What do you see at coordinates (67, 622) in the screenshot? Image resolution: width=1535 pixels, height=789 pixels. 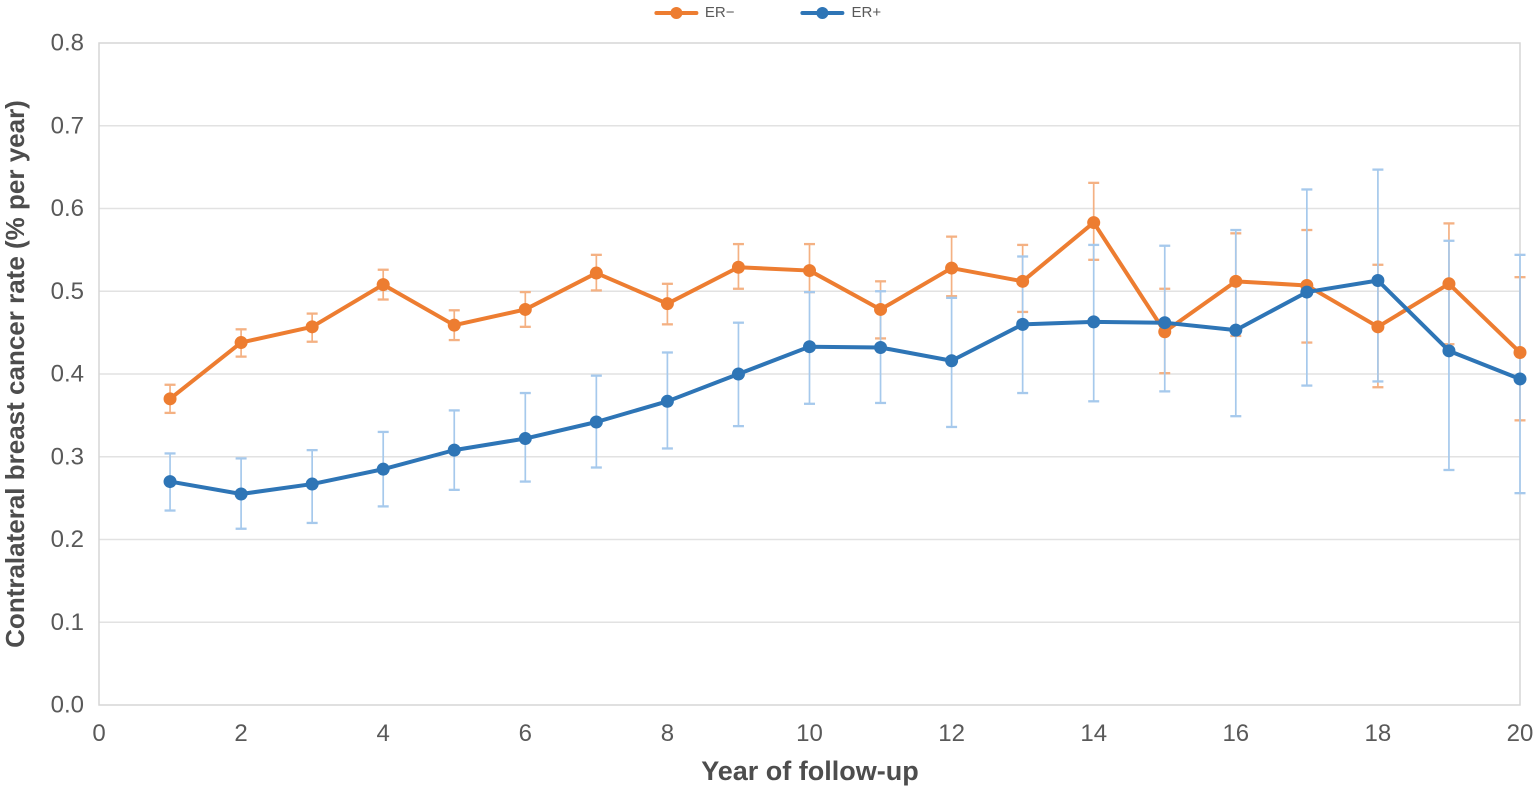 I see `svg-text: 0.1` at bounding box center [67, 622].